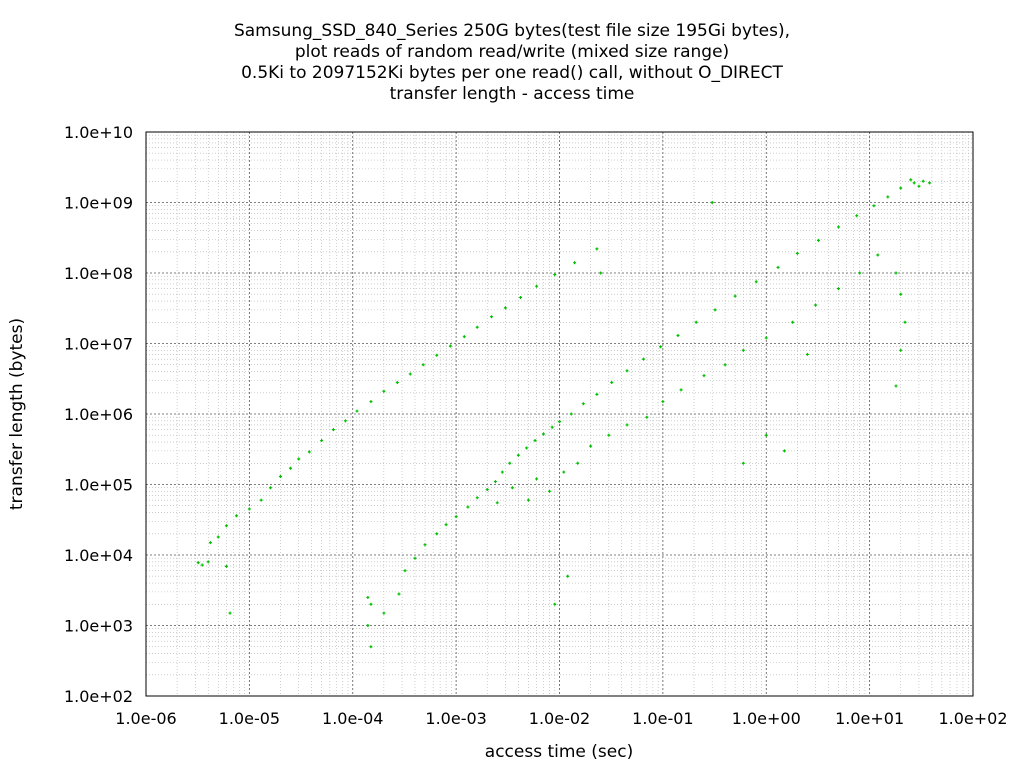  I want to click on x-tick-label: 1.0e-02, so click(559, 718).